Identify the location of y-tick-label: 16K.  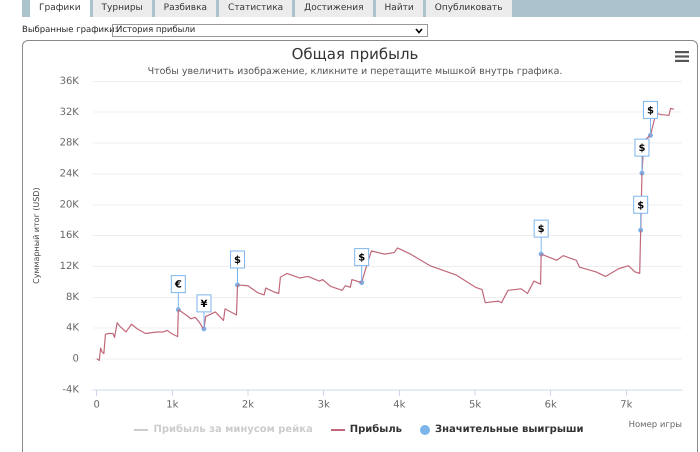
(70, 236).